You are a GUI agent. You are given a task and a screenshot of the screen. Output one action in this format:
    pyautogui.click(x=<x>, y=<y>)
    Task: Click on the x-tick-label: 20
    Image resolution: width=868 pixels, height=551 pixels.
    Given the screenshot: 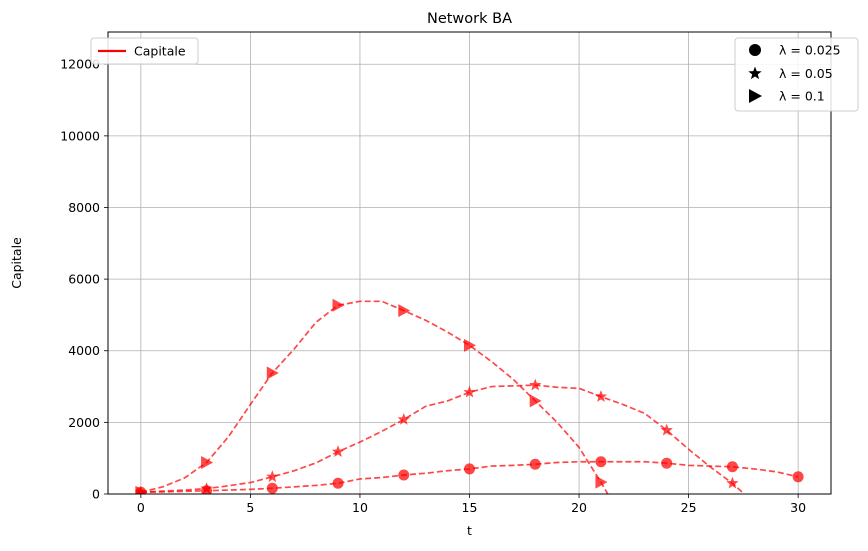 What is the action you would take?
    pyautogui.click(x=579, y=507)
    